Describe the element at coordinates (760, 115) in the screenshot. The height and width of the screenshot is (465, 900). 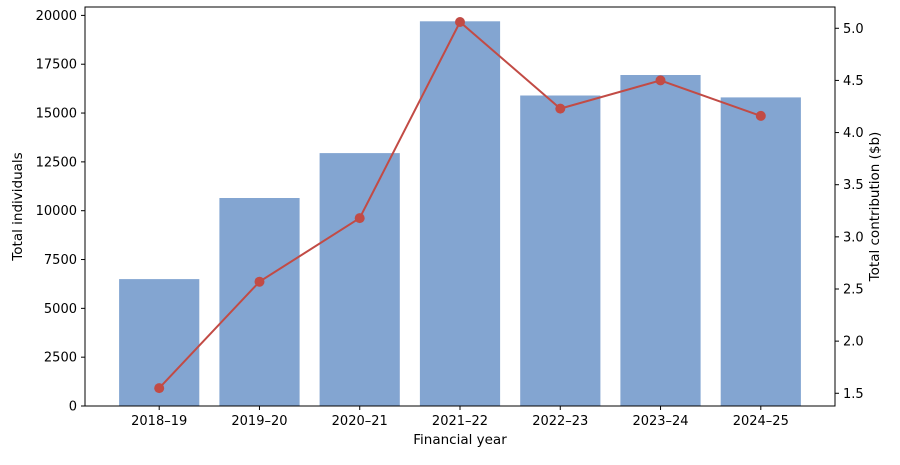
I see `data-point-2024–25` at that location.